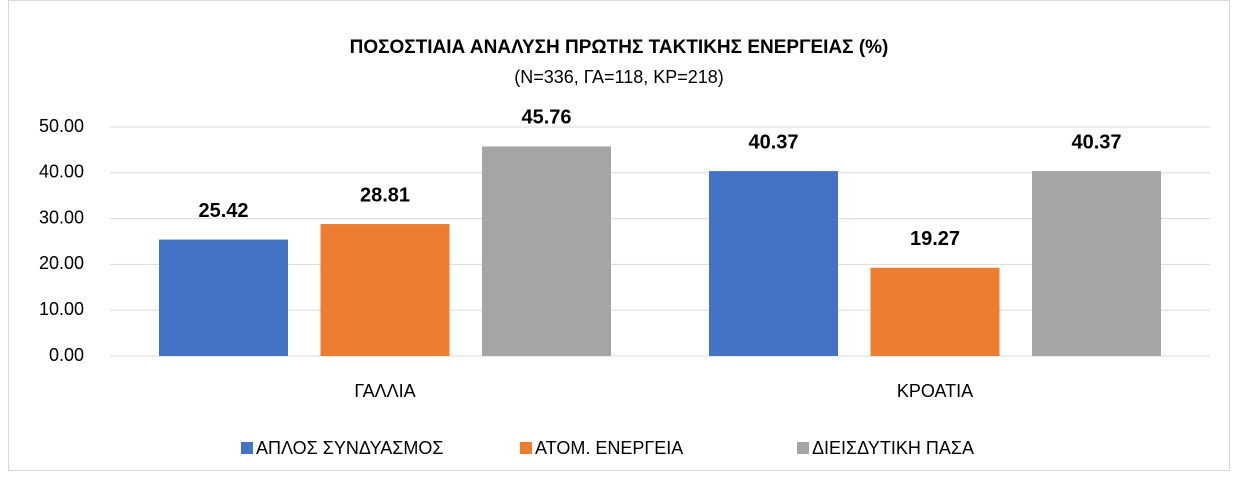  I want to click on value-label: 25.42, so click(223, 211).